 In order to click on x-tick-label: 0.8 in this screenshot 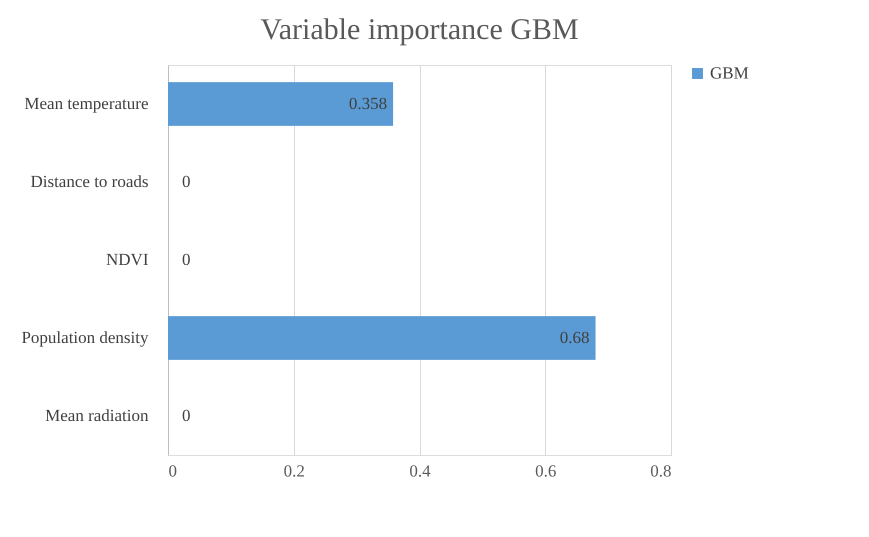, I will do `click(661, 471)`.